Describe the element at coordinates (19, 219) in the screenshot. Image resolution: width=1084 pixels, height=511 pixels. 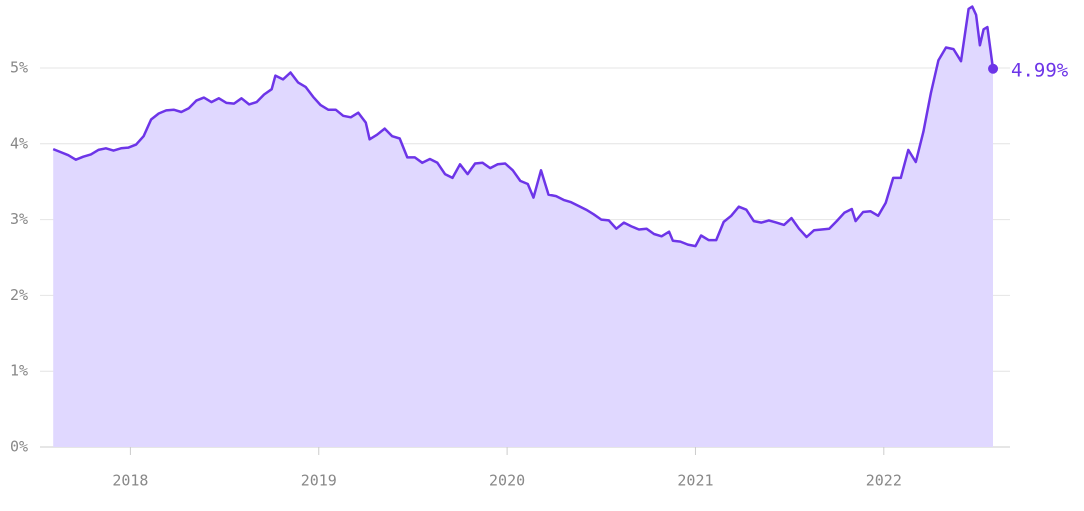
I see `y-tick-label: 3%` at that location.